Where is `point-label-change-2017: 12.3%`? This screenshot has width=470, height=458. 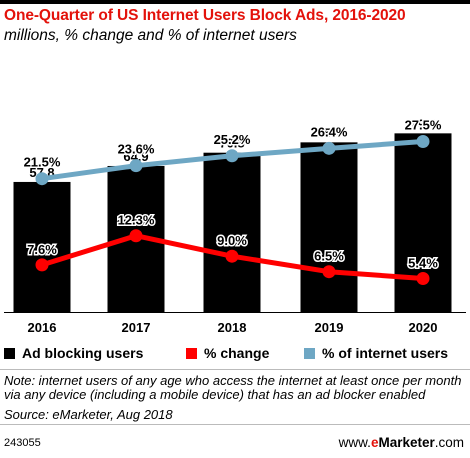 point-label-change-2017: 12.3% is located at coordinates (136, 220).